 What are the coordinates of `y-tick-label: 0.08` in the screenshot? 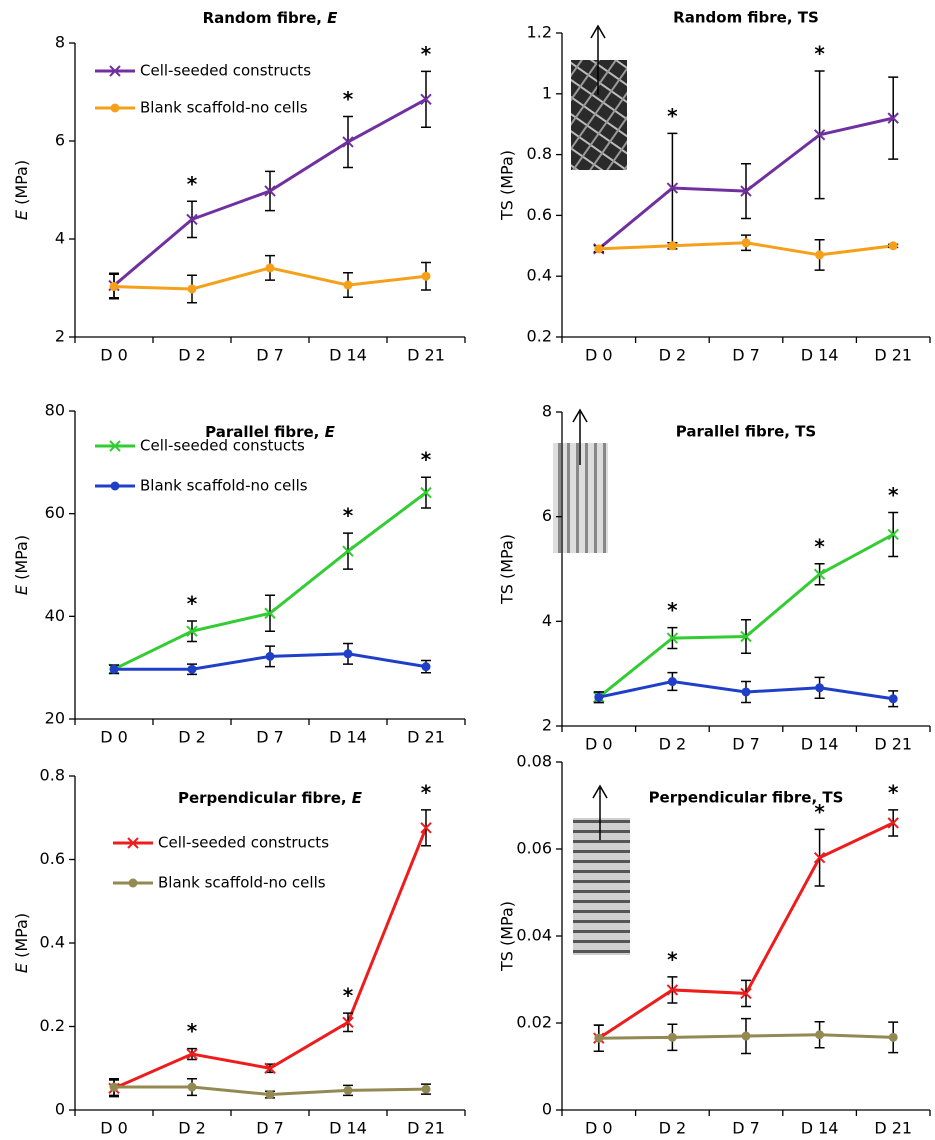 It's located at (534, 761).